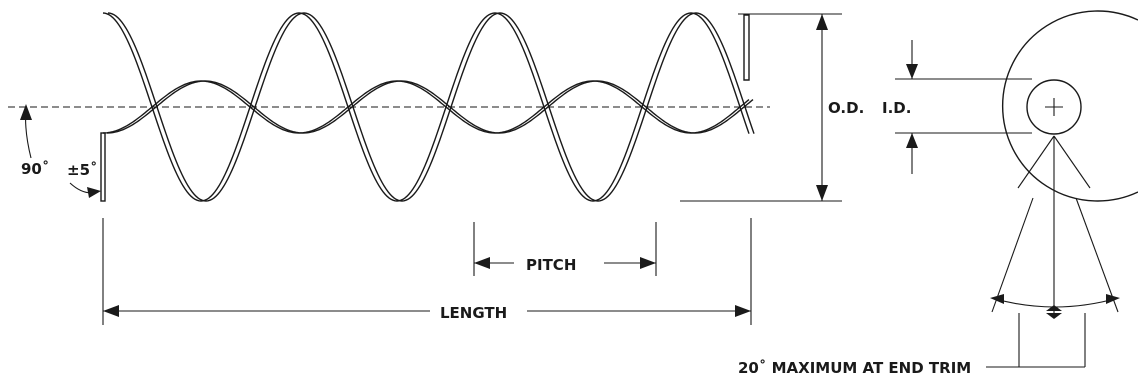 This screenshot has width=1138, height=382. Describe the element at coordinates (963, 107) in the screenshot. I see `id-dimension` at that location.